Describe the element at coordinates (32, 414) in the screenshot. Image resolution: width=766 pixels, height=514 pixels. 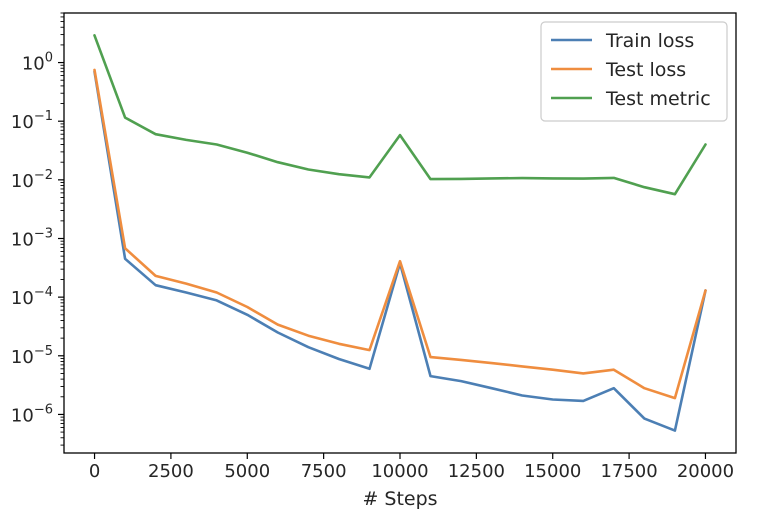
I see `y-tick-label: 10⁻⁶` at that location.